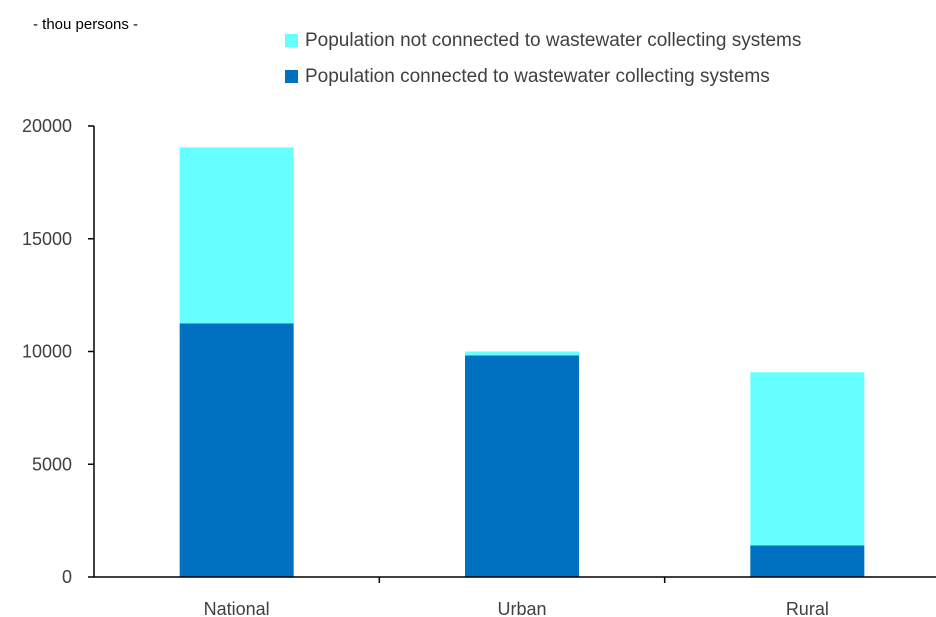 The height and width of the screenshot is (617, 936). What do you see at coordinates (67, 577) in the screenshot?
I see `y-tick-label: 0` at bounding box center [67, 577].